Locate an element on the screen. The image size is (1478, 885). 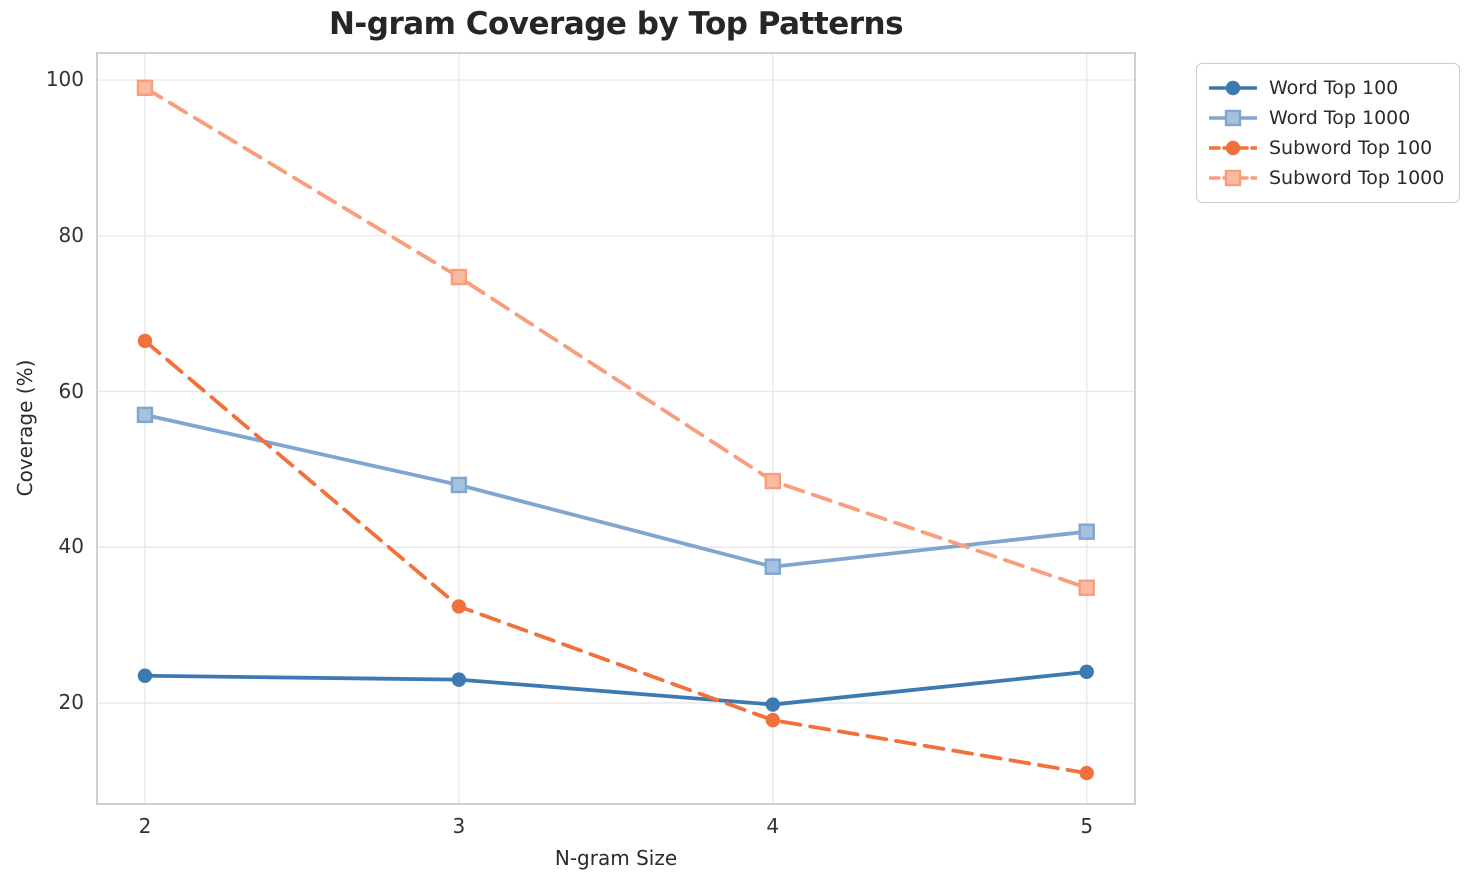
legend-item: Word Top 1000 is located at coordinates (1327, 118).